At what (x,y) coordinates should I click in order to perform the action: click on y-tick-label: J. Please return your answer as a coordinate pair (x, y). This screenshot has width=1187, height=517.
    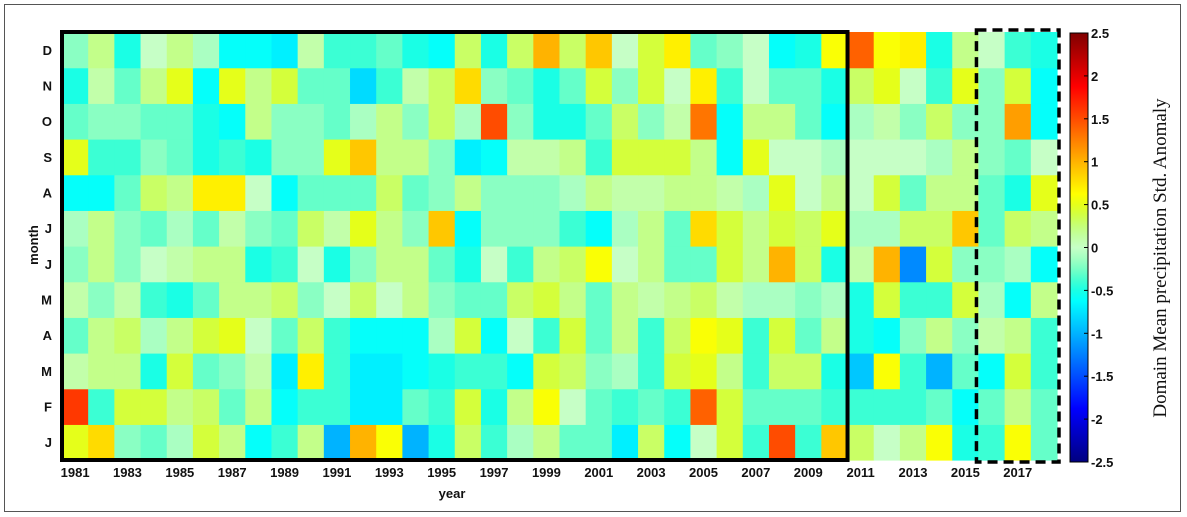
    Looking at the image, I should click on (48, 442).